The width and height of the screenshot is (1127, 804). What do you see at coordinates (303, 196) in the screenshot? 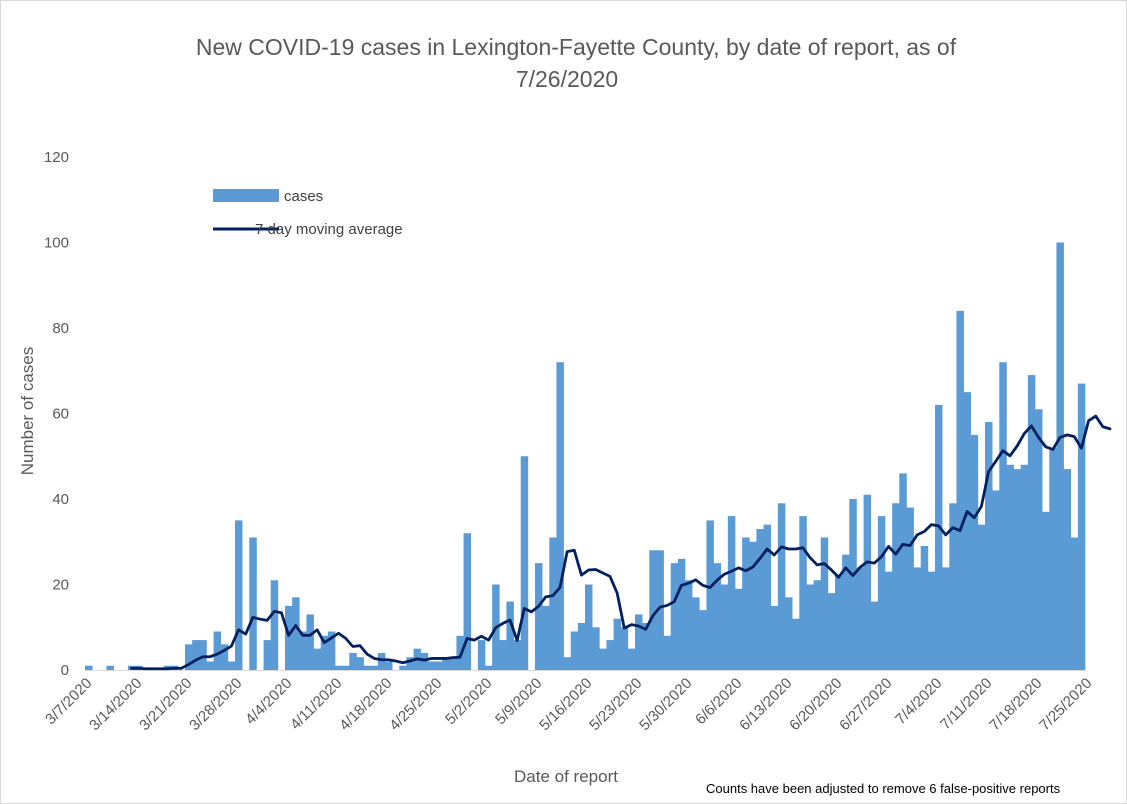
I see `legend-label-cases: cases` at bounding box center [303, 196].